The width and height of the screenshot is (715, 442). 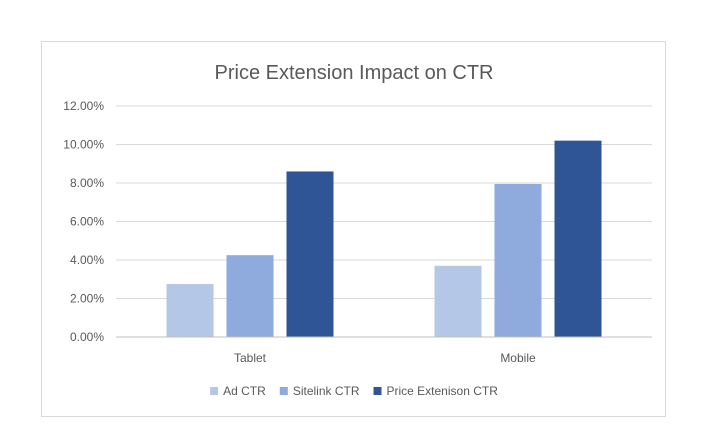 What do you see at coordinates (87, 222) in the screenshot?
I see `y-tick-label: 6.00%` at bounding box center [87, 222].